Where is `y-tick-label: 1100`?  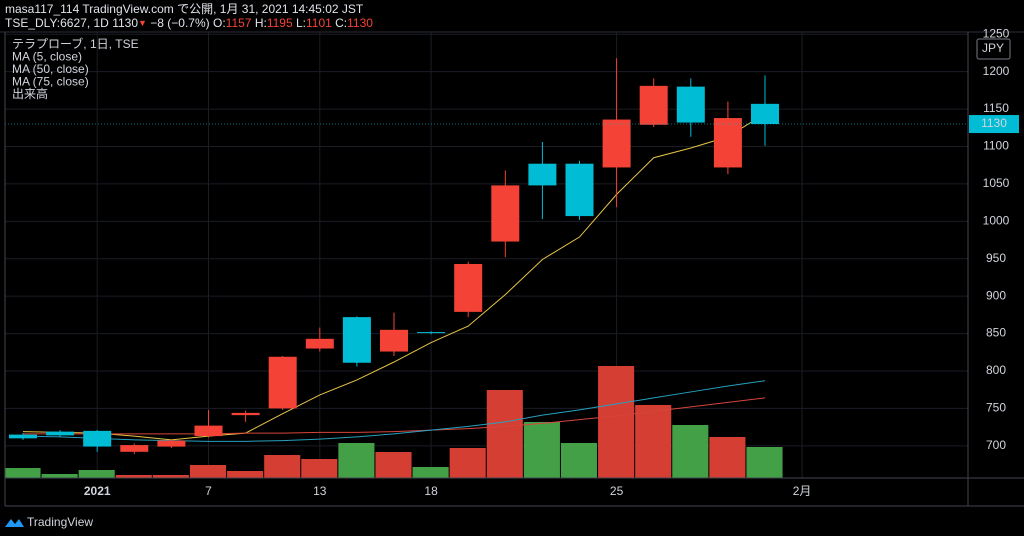 y-tick-label: 1100 is located at coordinates (996, 146).